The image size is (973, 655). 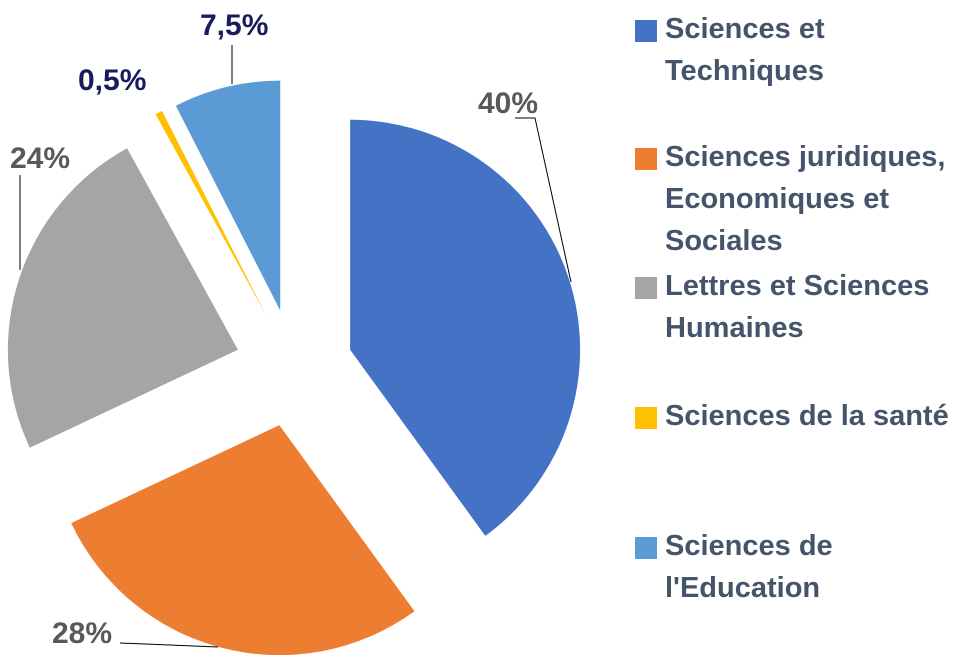 What do you see at coordinates (745, 50) in the screenshot?
I see `legend-label: Sciences et Techniques` at bounding box center [745, 50].